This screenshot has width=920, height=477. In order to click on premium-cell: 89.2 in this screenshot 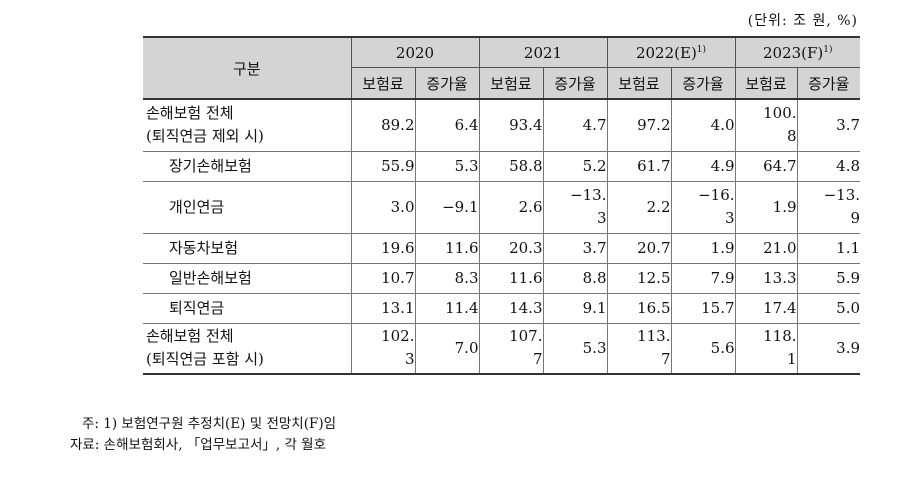, I will do `click(382, 125)`.